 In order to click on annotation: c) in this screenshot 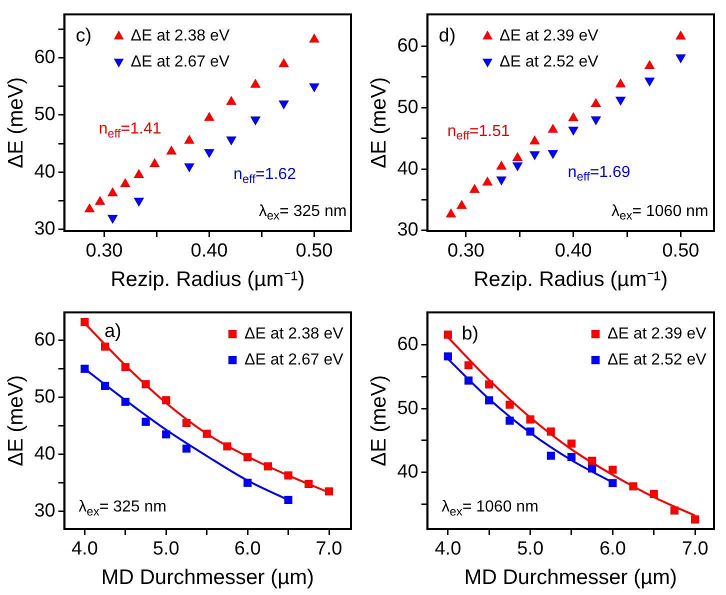, I will do `click(84, 35)`.